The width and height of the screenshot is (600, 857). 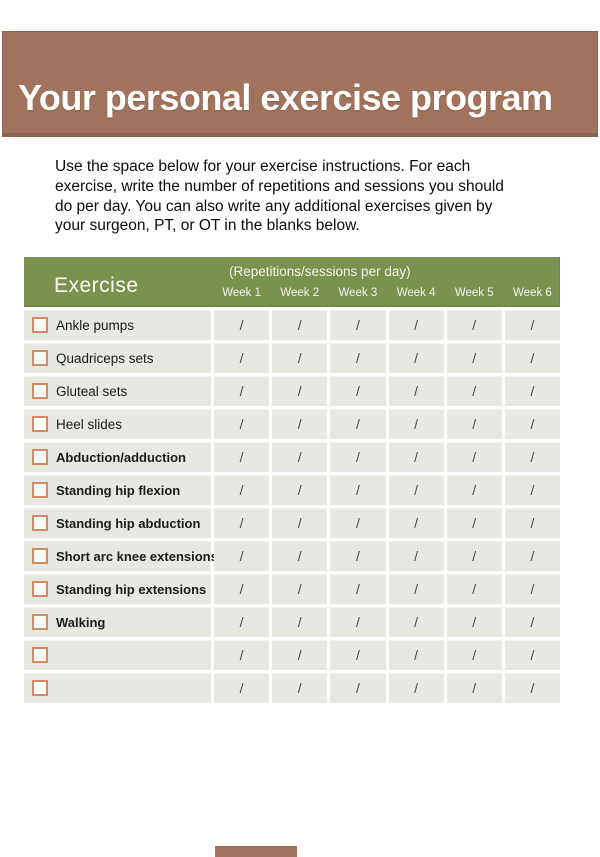 What do you see at coordinates (532, 293) in the screenshot?
I see `week-header-label: Week 6` at bounding box center [532, 293].